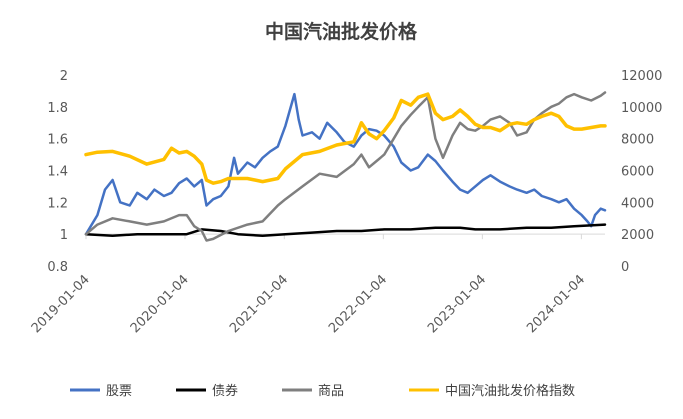  I want to click on right-y-axis: 0 2000 4000 6000 8000 10000 12000, so click(641, 172).